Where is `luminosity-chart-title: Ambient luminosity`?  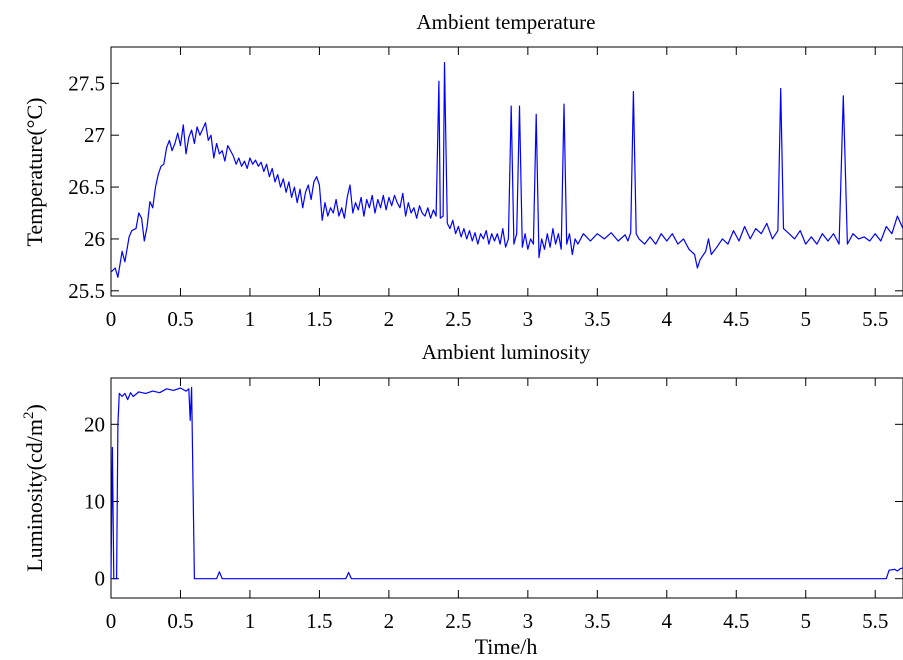 luminosity-chart-title: Ambient luminosity is located at coordinates (506, 352).